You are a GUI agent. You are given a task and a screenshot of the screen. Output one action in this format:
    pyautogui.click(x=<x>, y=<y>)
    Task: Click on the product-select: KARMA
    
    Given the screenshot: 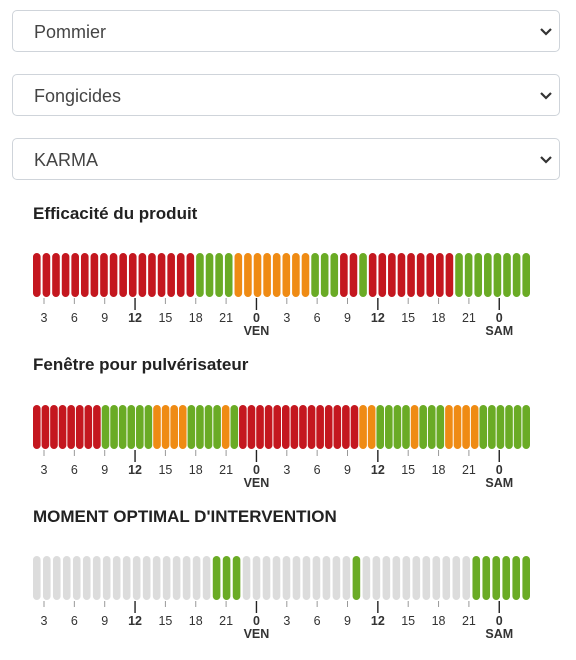 What is the action you would take?
    pyautogui.click(x=286, y=159)
    